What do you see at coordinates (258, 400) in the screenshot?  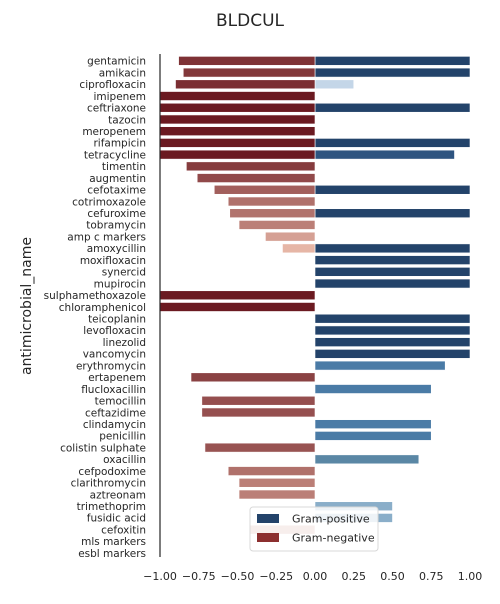 I see `bar-gram-negative-temocillin` at bounding box center [258, 400].